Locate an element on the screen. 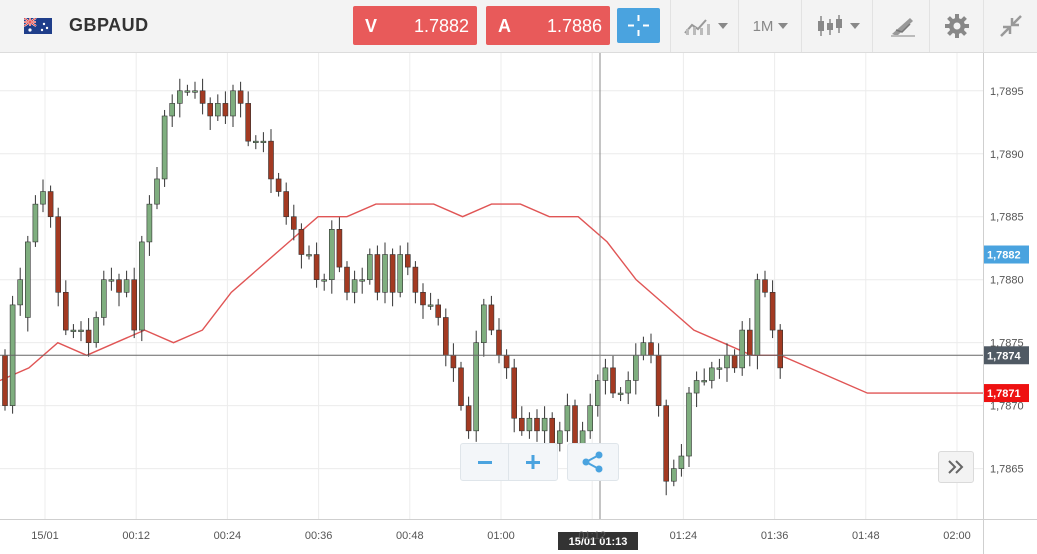 The image size is (1037, 554). minus-icon is located at coordinates (484, 462).